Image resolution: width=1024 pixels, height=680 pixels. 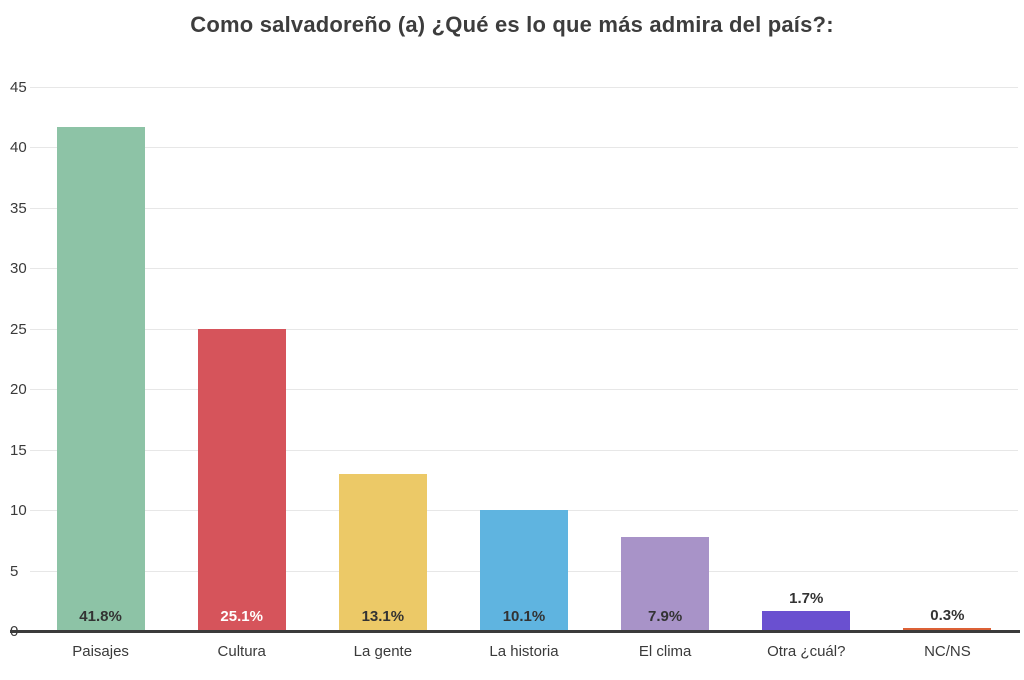 I want to click on bar-column: 25.1% Cultura, so click(x=241, y=374).